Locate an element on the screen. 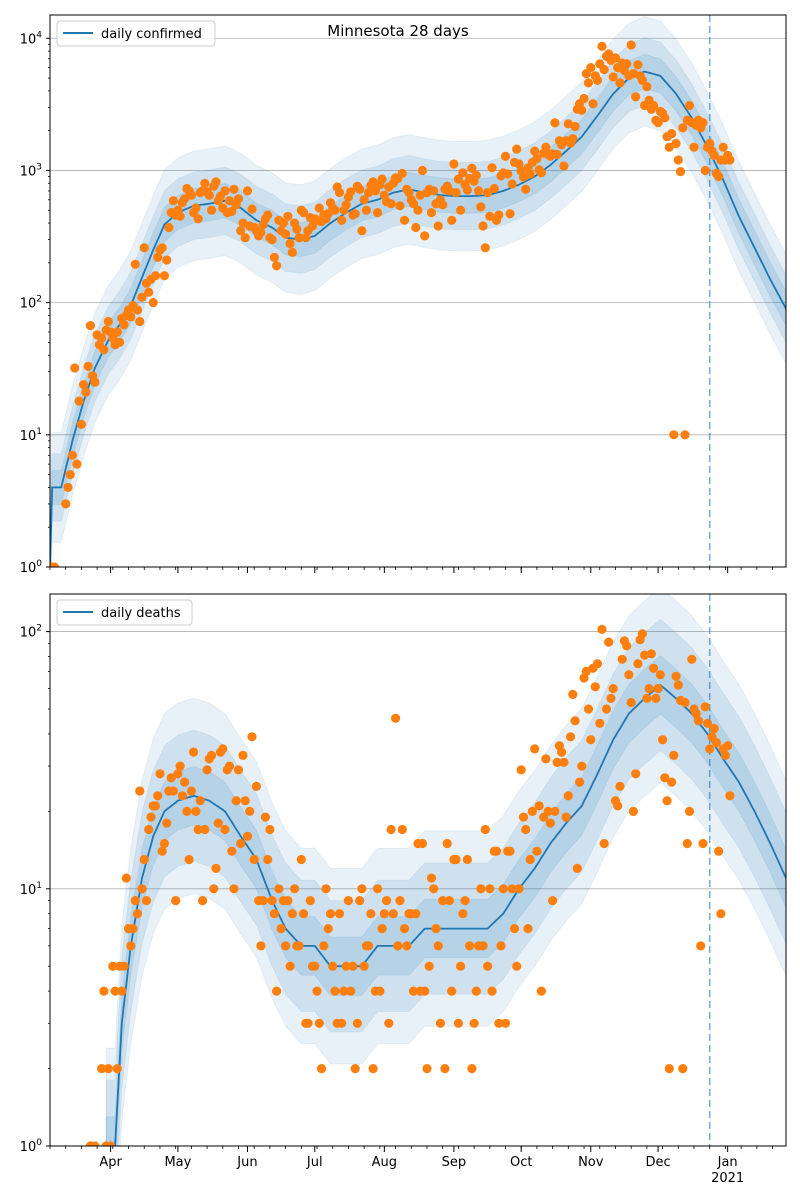 This screenshot has height=1200, width=800. confirmed-y-axis-ticks: 100 101 102 103 104 is located at coordinates (35, 303).